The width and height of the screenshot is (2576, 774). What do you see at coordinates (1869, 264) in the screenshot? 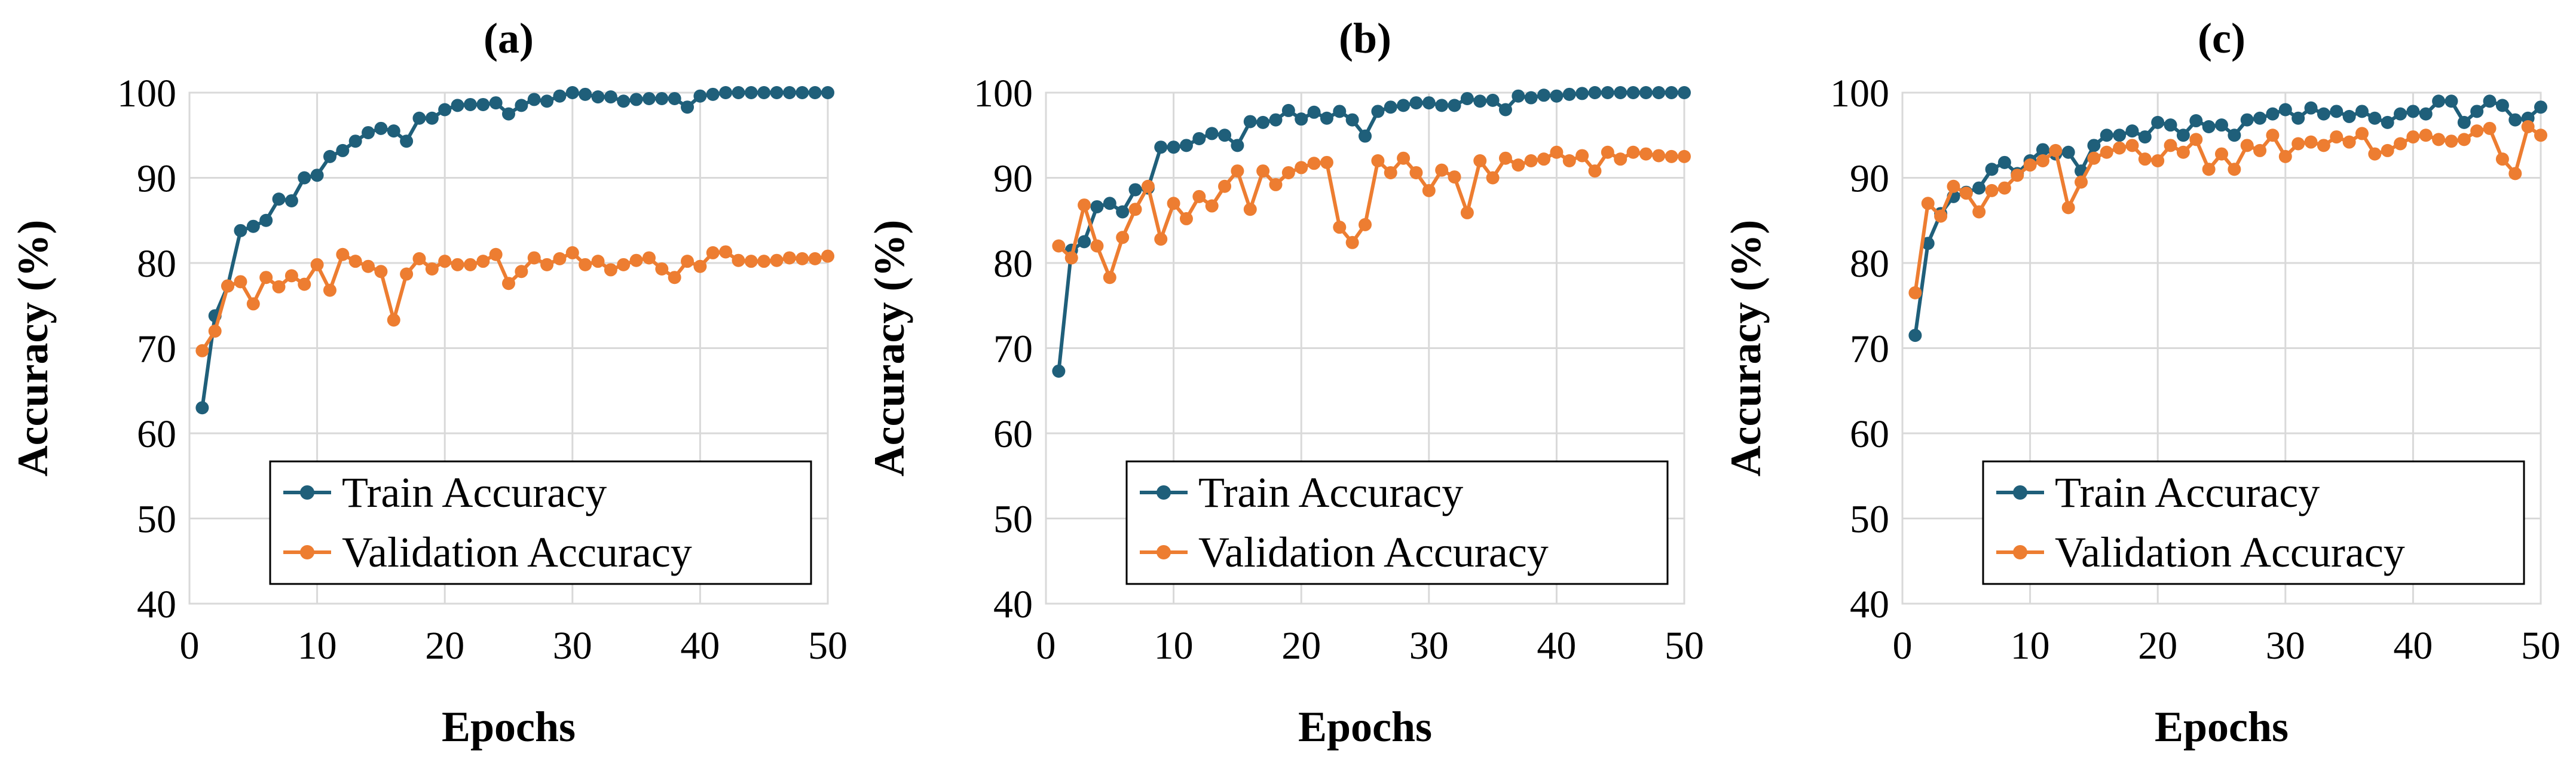
I see `y-tick-label: 80` at bounding box center [1869, 264].